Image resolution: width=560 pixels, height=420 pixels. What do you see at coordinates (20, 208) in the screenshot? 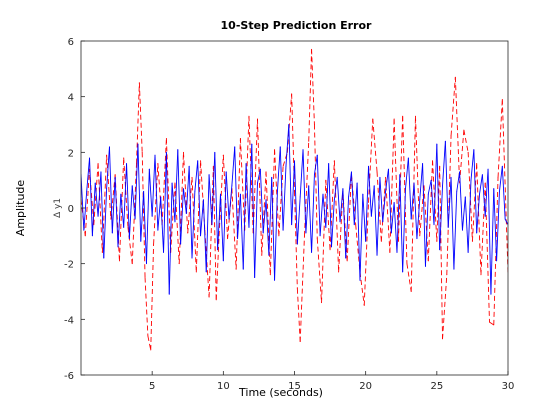
I see `y-axis-label: Amplitude` at bounding box center [20, 208].